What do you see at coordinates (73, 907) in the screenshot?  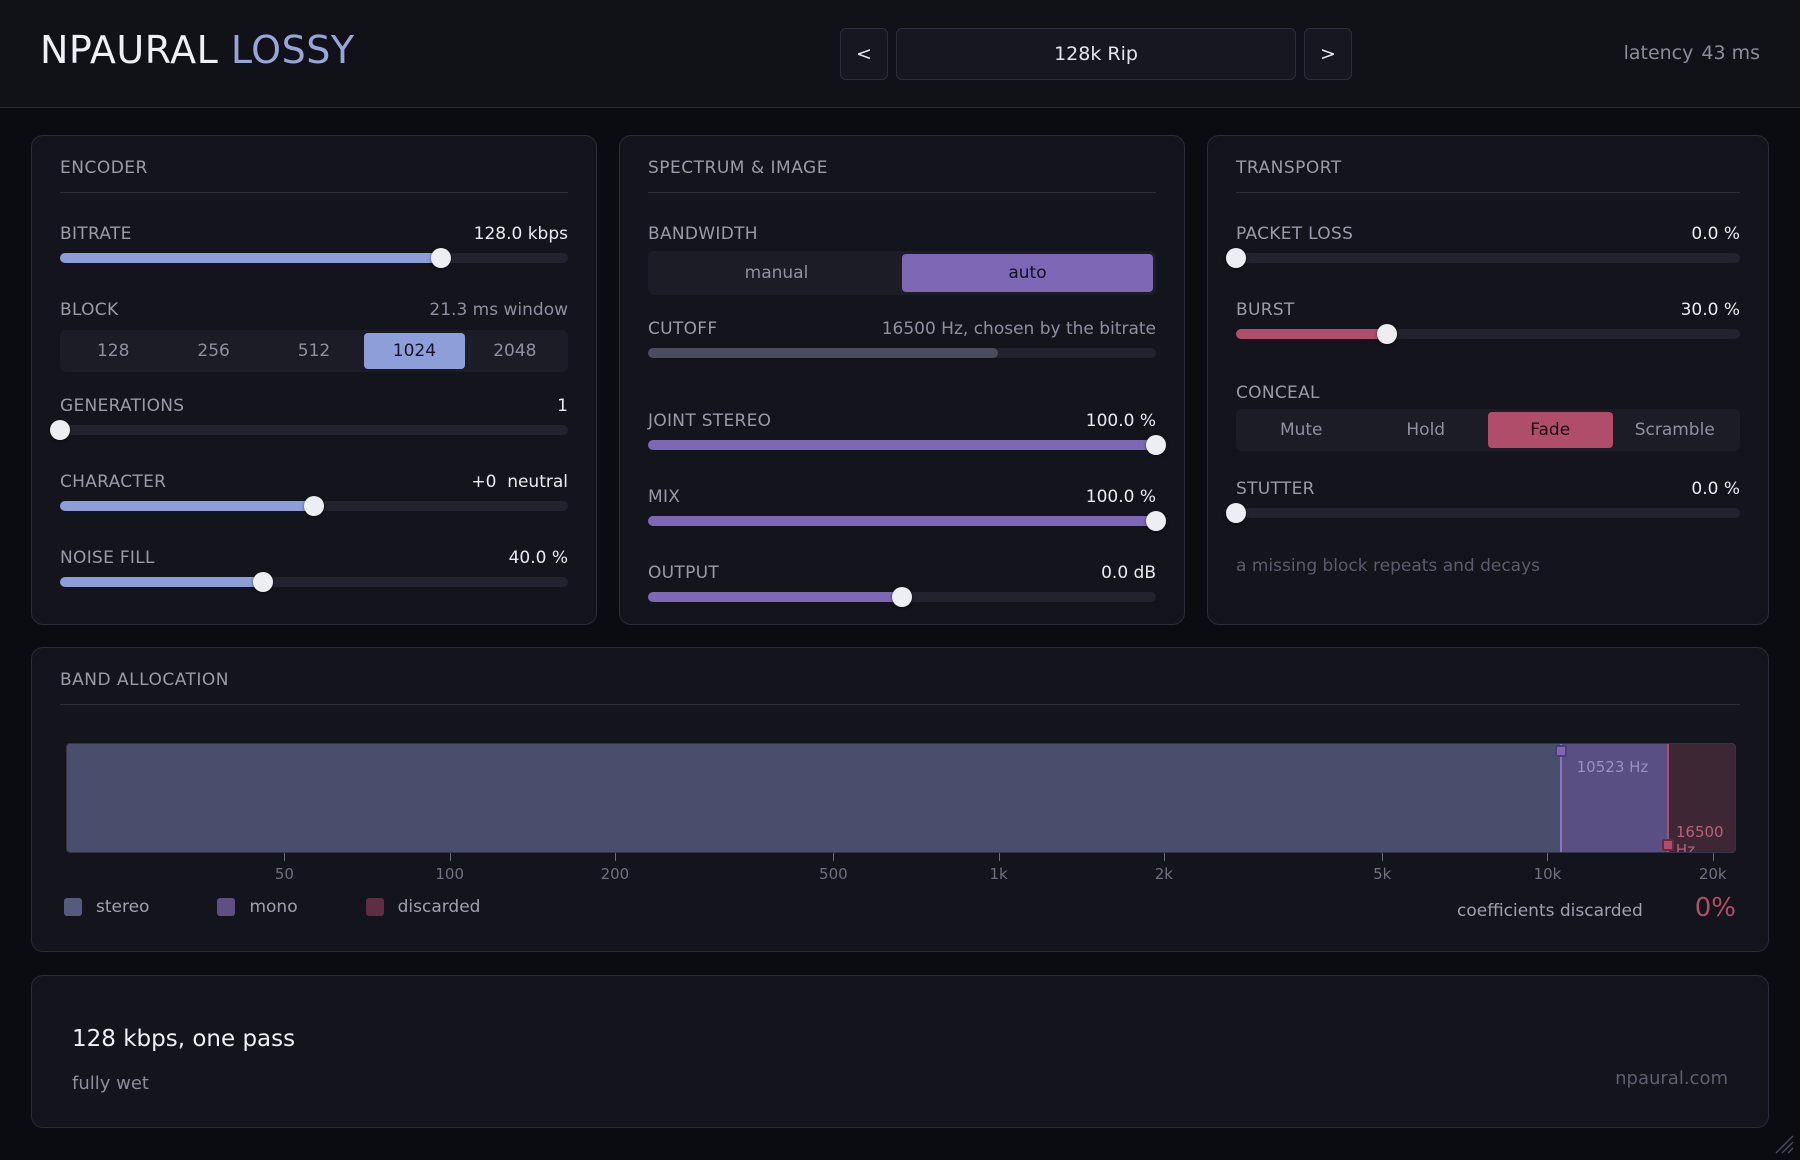 I see `legend-swatch-stereo` at bounding box center [73, 907].